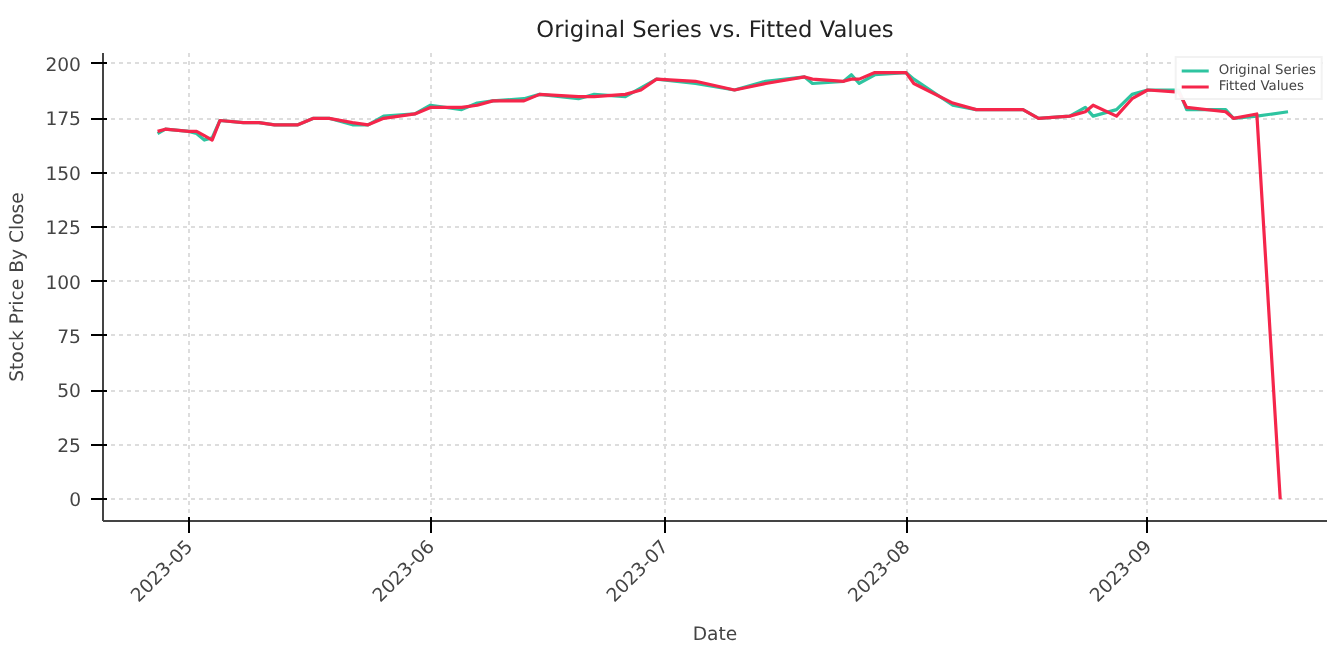  Describe the element at coordinates (63, 120) in the screenshot. I see `y-tick-label: 175` at that location.